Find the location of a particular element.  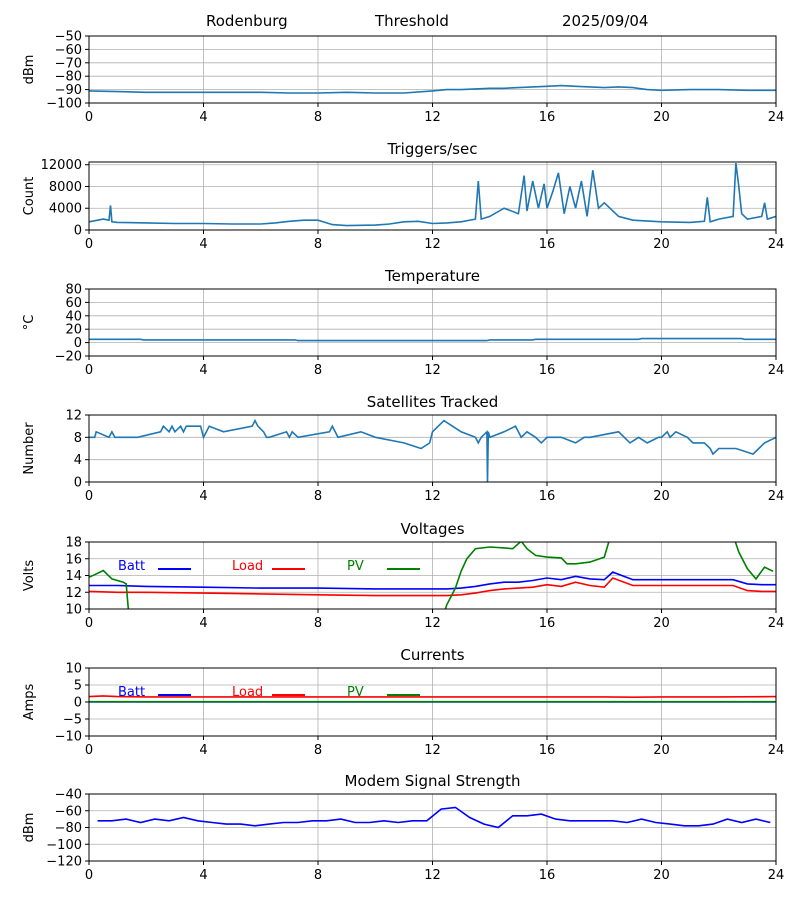

y-tick-label: 20 is located at coordinates (73, 330).